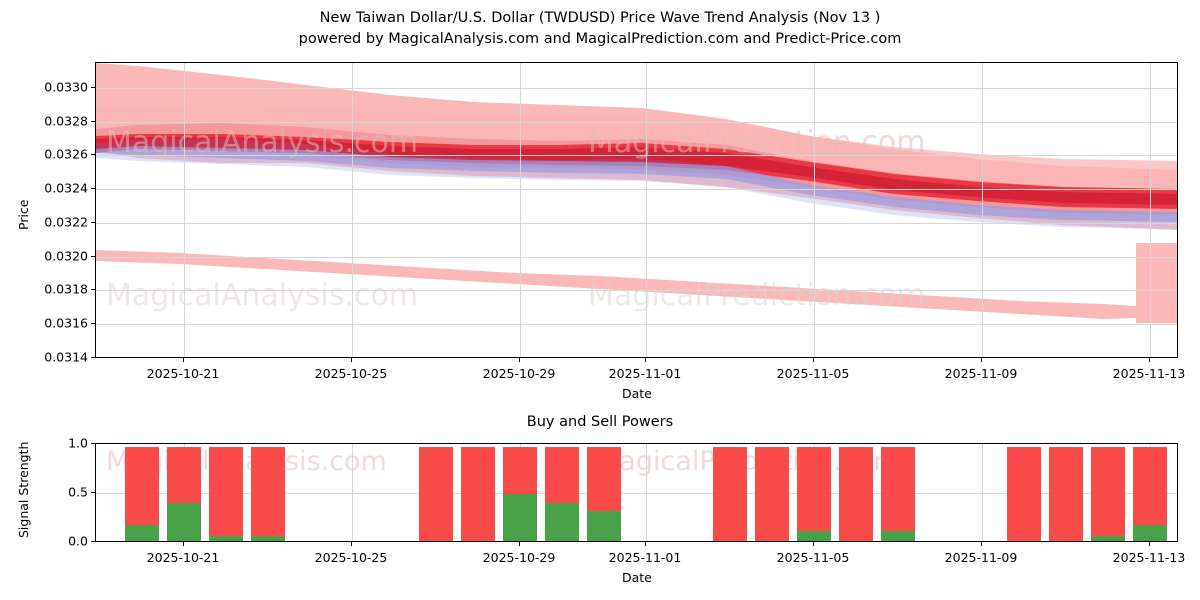 This screenshot has width=1200, height=600. I want to click on wave-blue-fade, so click(636, 191).